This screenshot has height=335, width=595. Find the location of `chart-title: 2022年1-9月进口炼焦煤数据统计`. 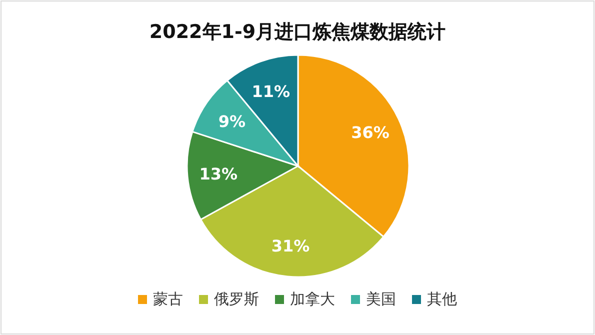

chart-title: 2022年1-9月进口炼焦煤数据统计 is located at coordinates (297, 32).